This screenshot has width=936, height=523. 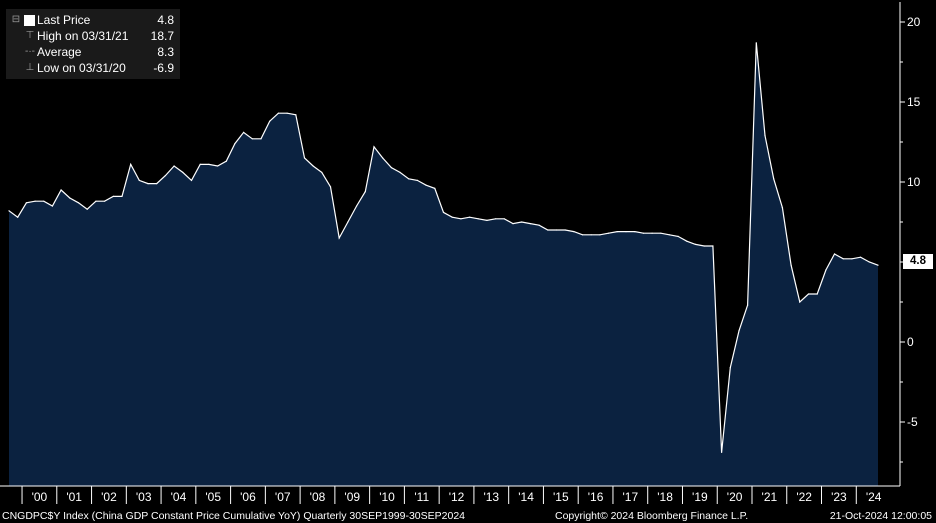 What do you see at coordinates (665, 497) in the screenshot?
I see `x-tick-label: '18` at bounding box center [665, 497].